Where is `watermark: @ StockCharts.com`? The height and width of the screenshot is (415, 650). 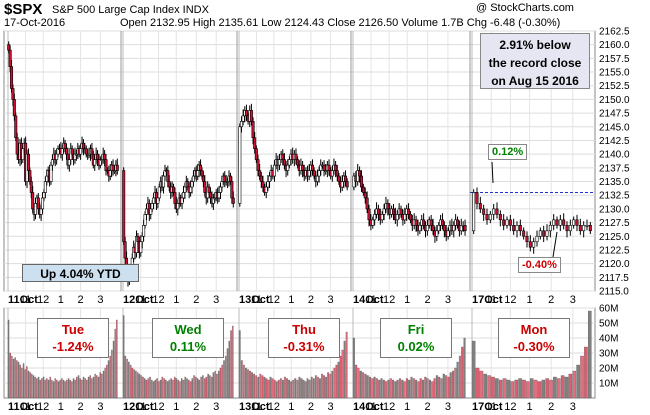
watermark: @ StockCharts.com is located at coordinates (525, 8).